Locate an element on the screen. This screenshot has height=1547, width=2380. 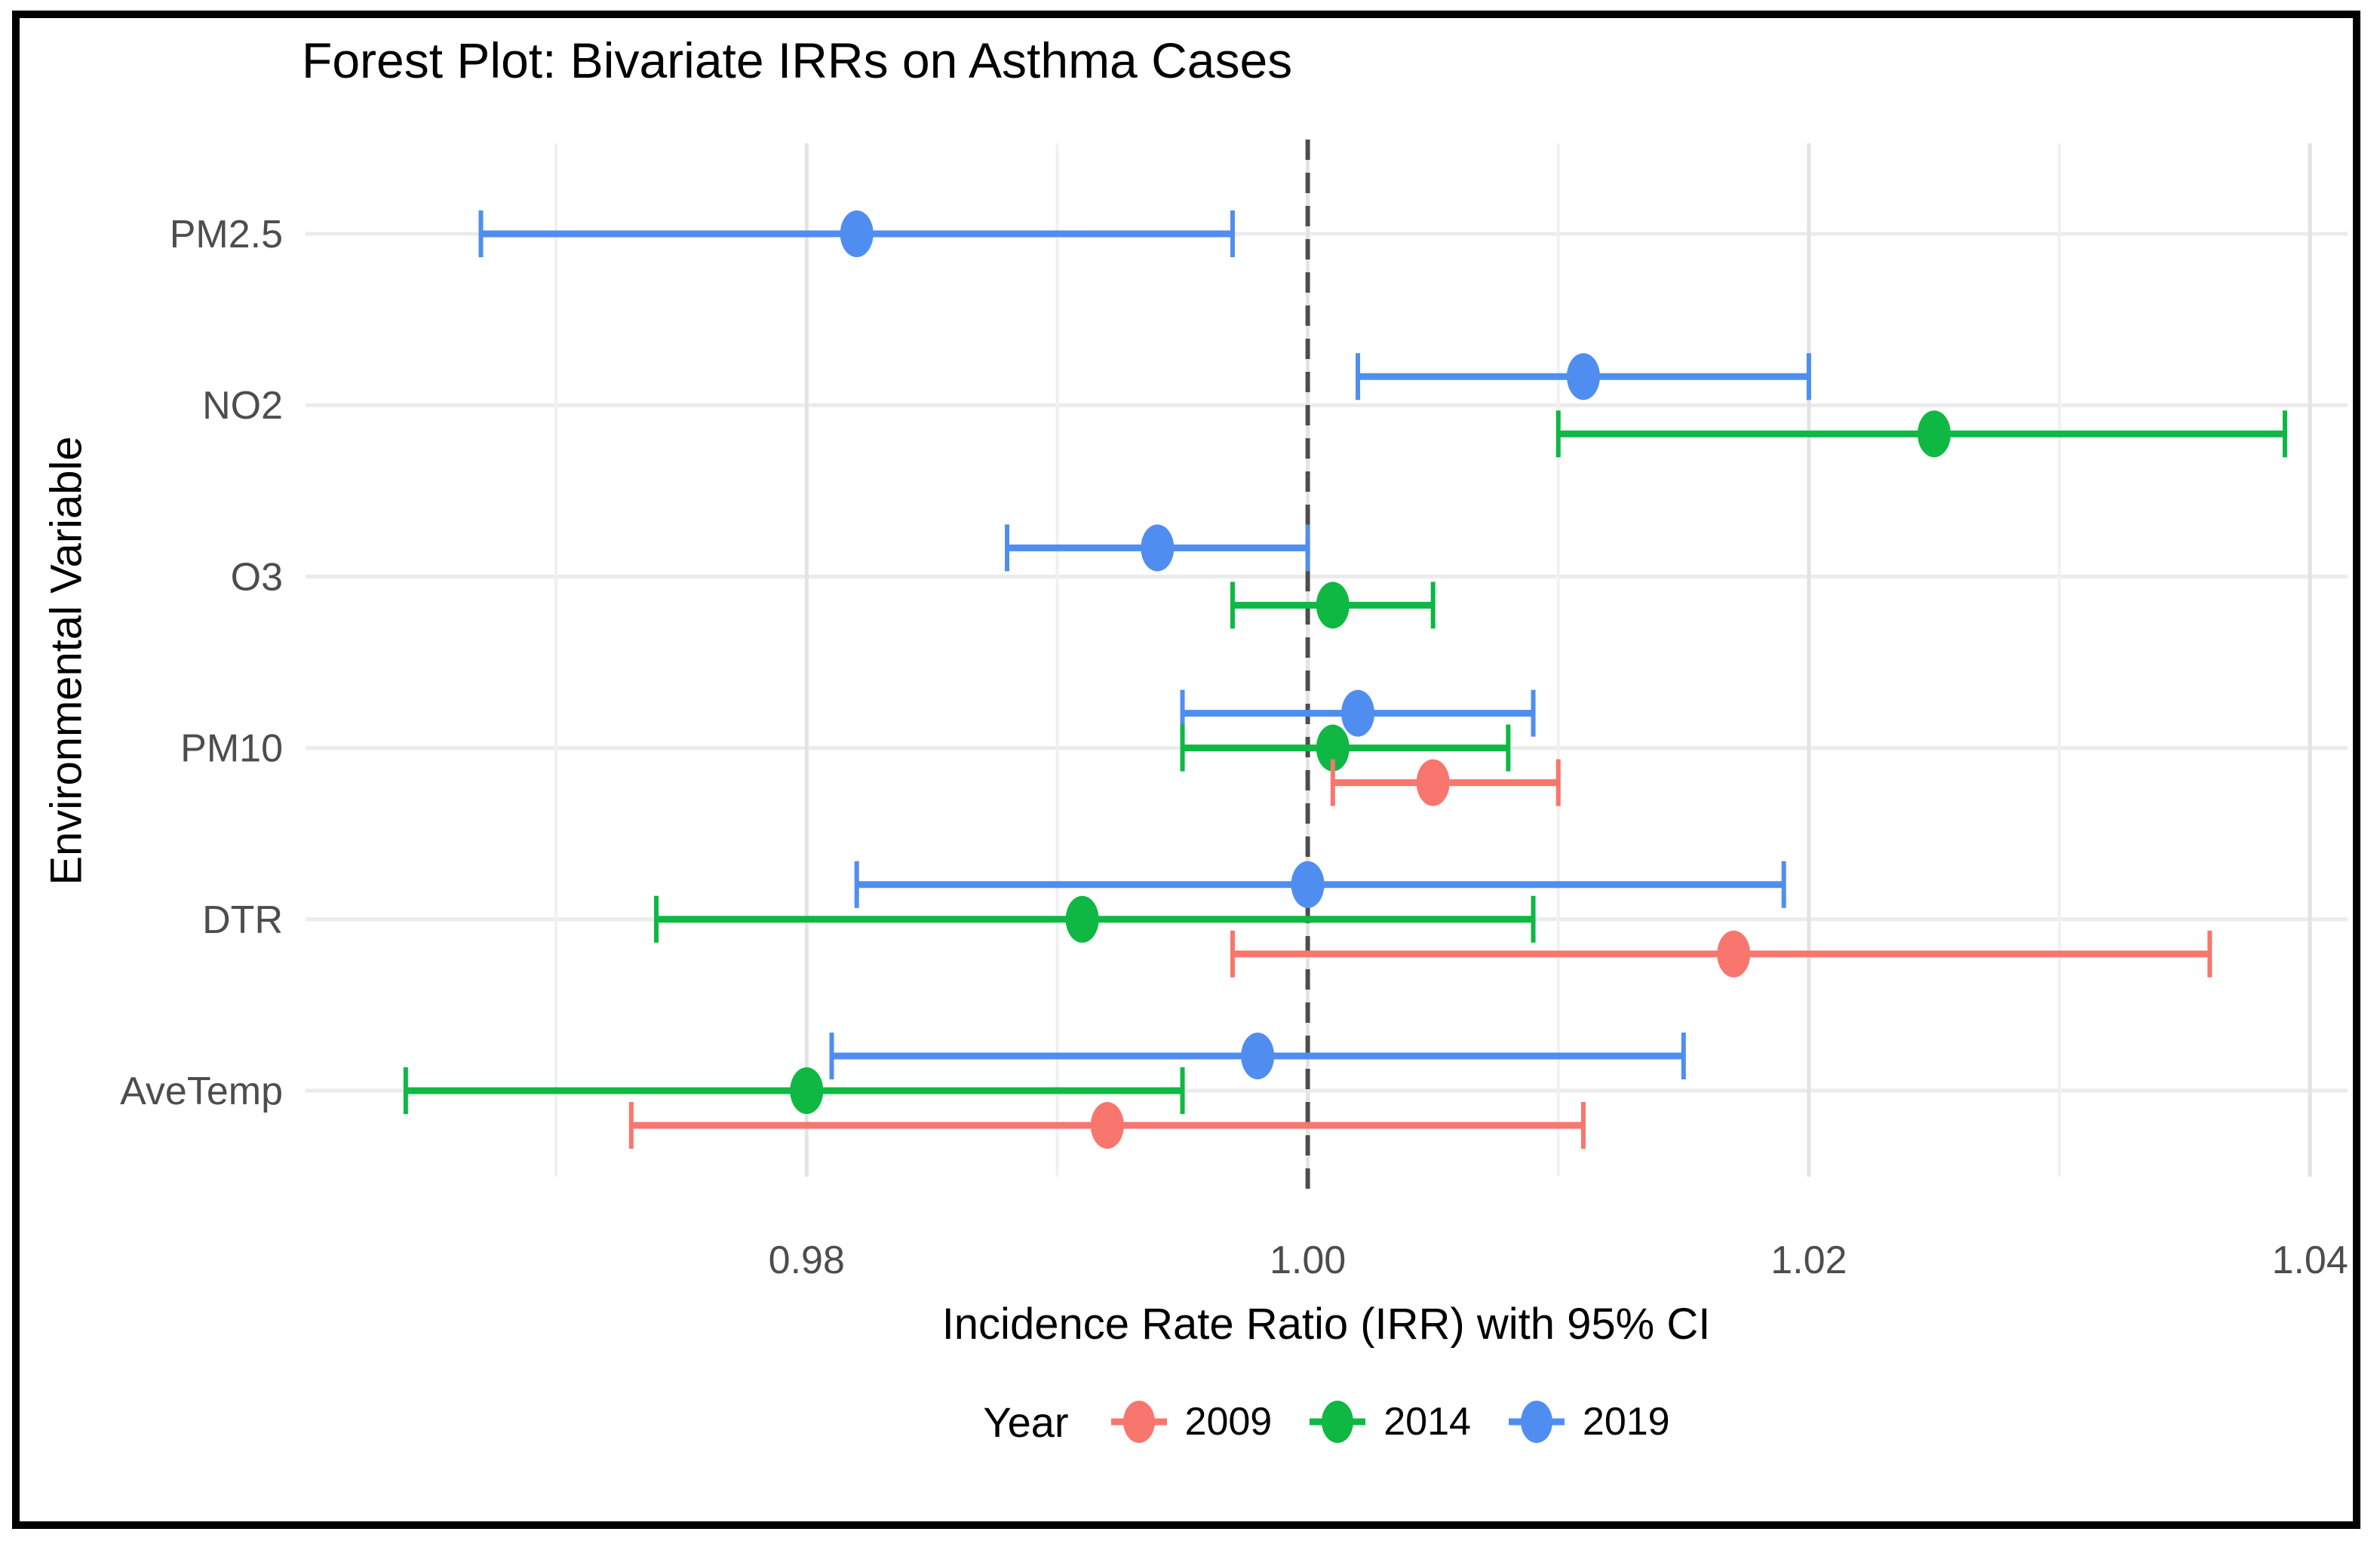
estimate-PM2.5-2019 is located at coordinates (856, 233).